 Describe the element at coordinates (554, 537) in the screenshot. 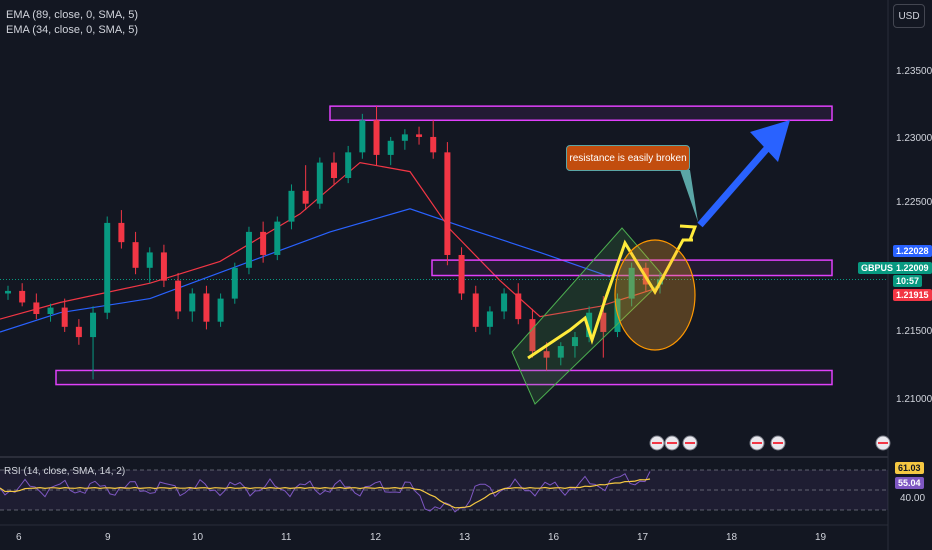

I see `time-tick: 16` at that location.